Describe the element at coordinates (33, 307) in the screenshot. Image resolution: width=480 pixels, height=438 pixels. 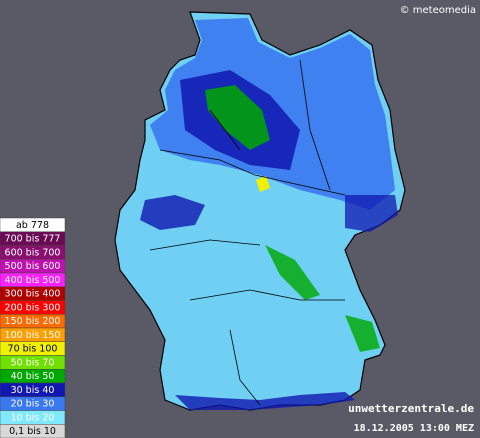
I see `legend-label: 200 bis 300` at that location.